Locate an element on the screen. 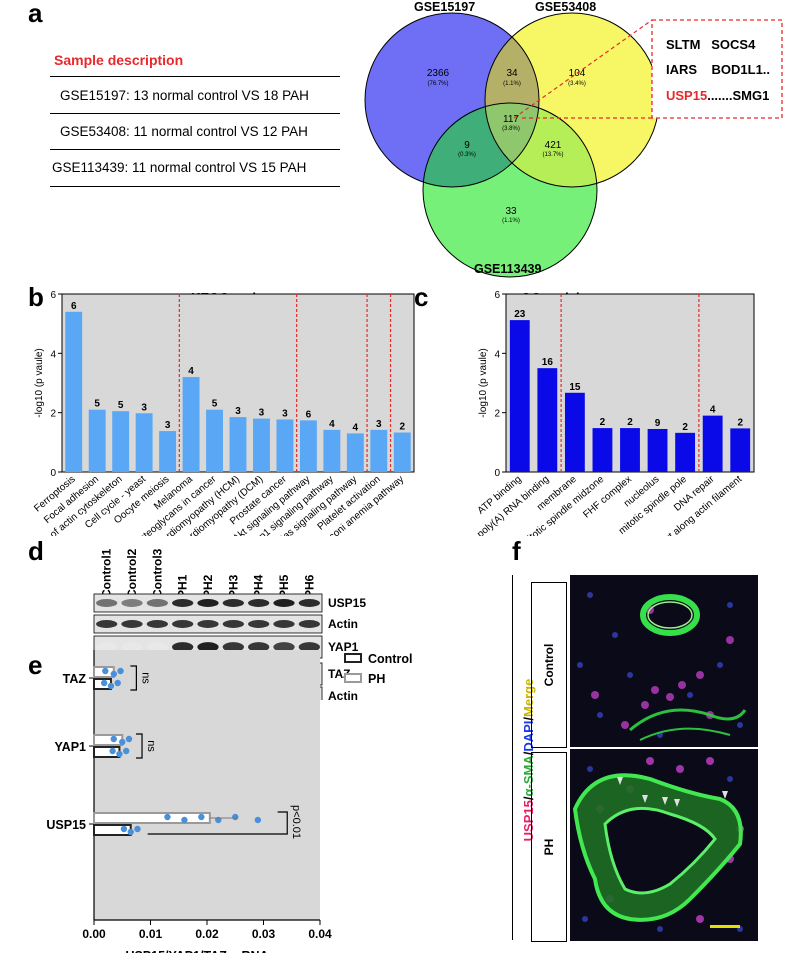 Image resolution: width=788 pixels, height=953 pixels. bar-ph is located at coordinates (108, 740).